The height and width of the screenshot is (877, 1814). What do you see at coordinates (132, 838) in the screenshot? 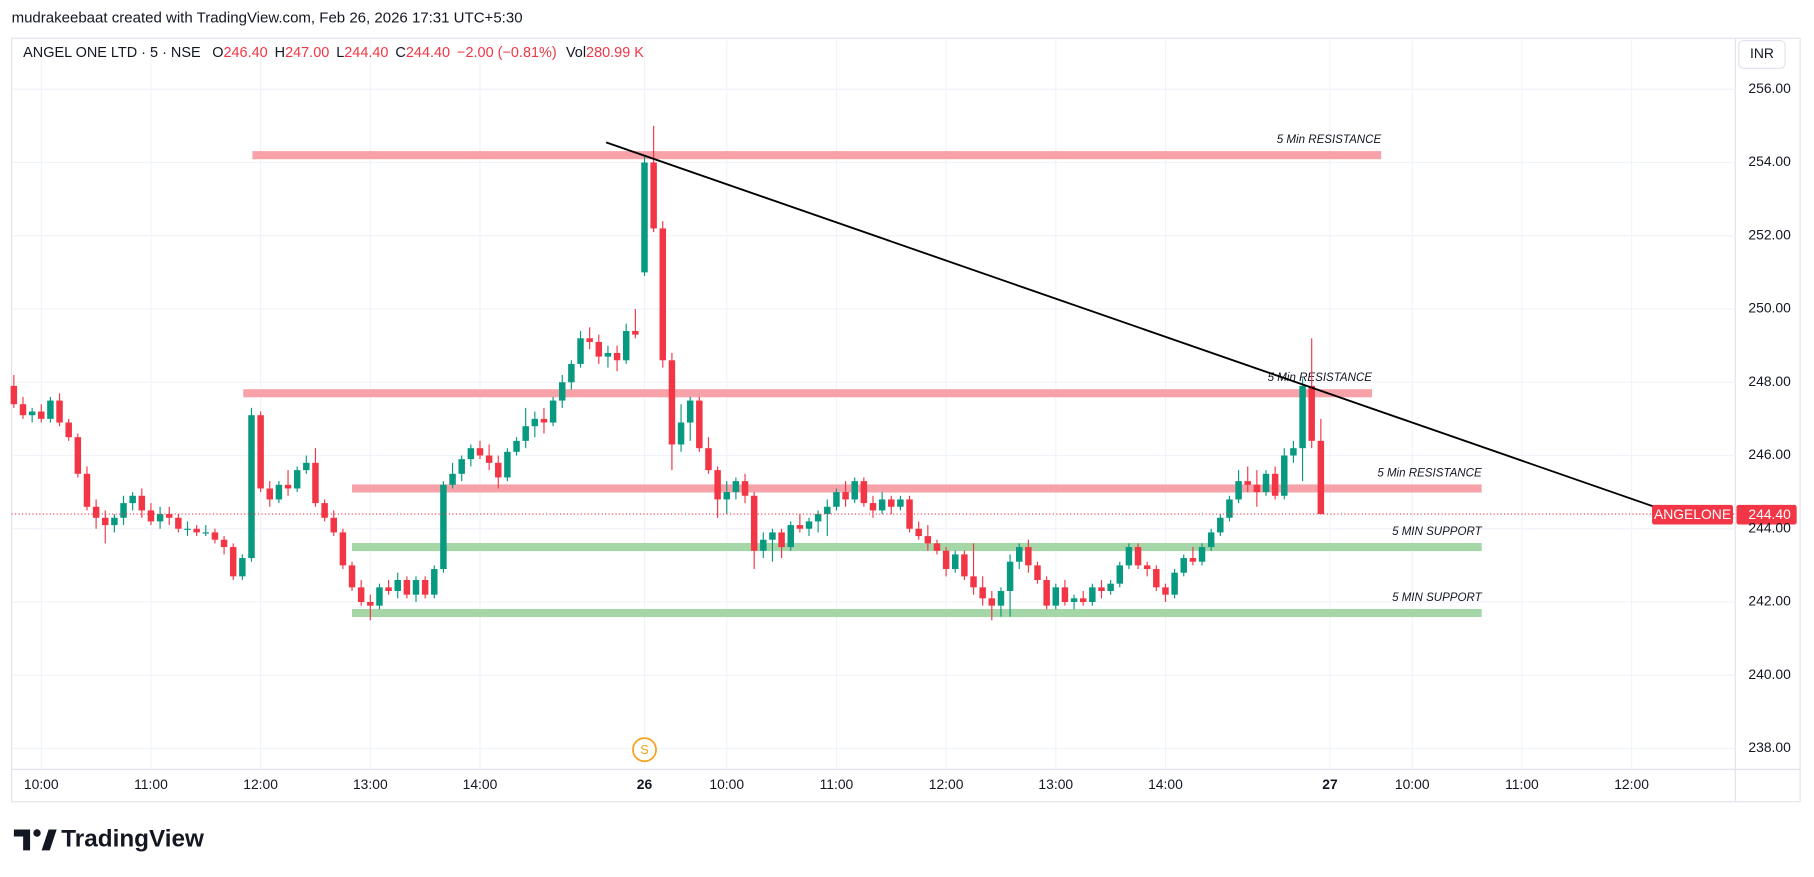
I see `logo-text: TradingView` at bounding box center [132, 838].